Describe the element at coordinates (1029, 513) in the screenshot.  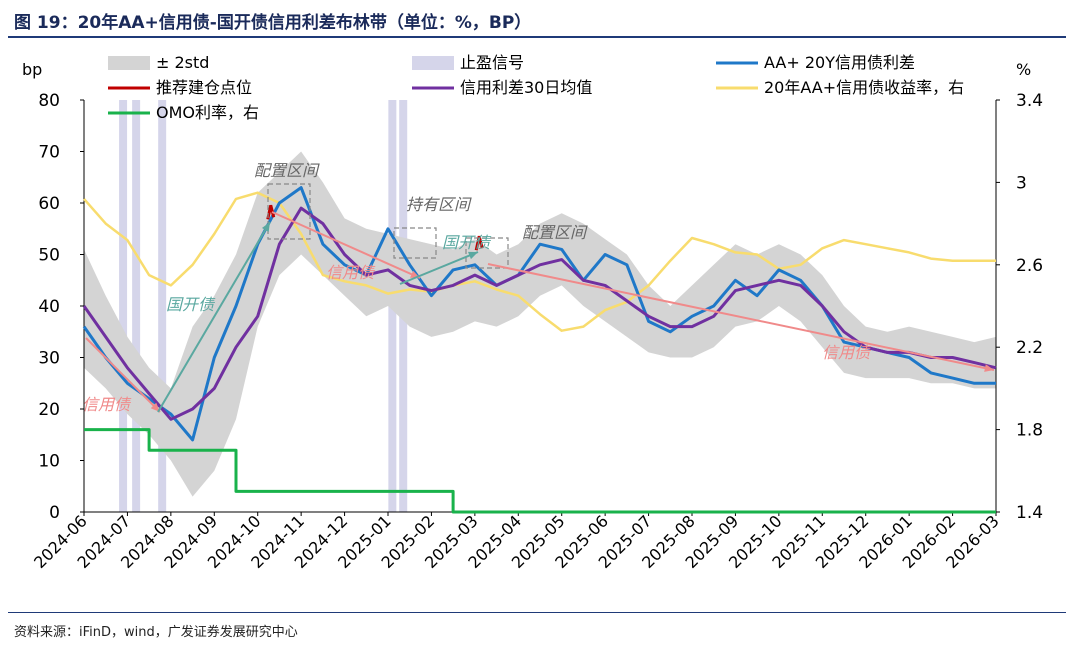
I see `right-tick-label: 1.4` at that location.